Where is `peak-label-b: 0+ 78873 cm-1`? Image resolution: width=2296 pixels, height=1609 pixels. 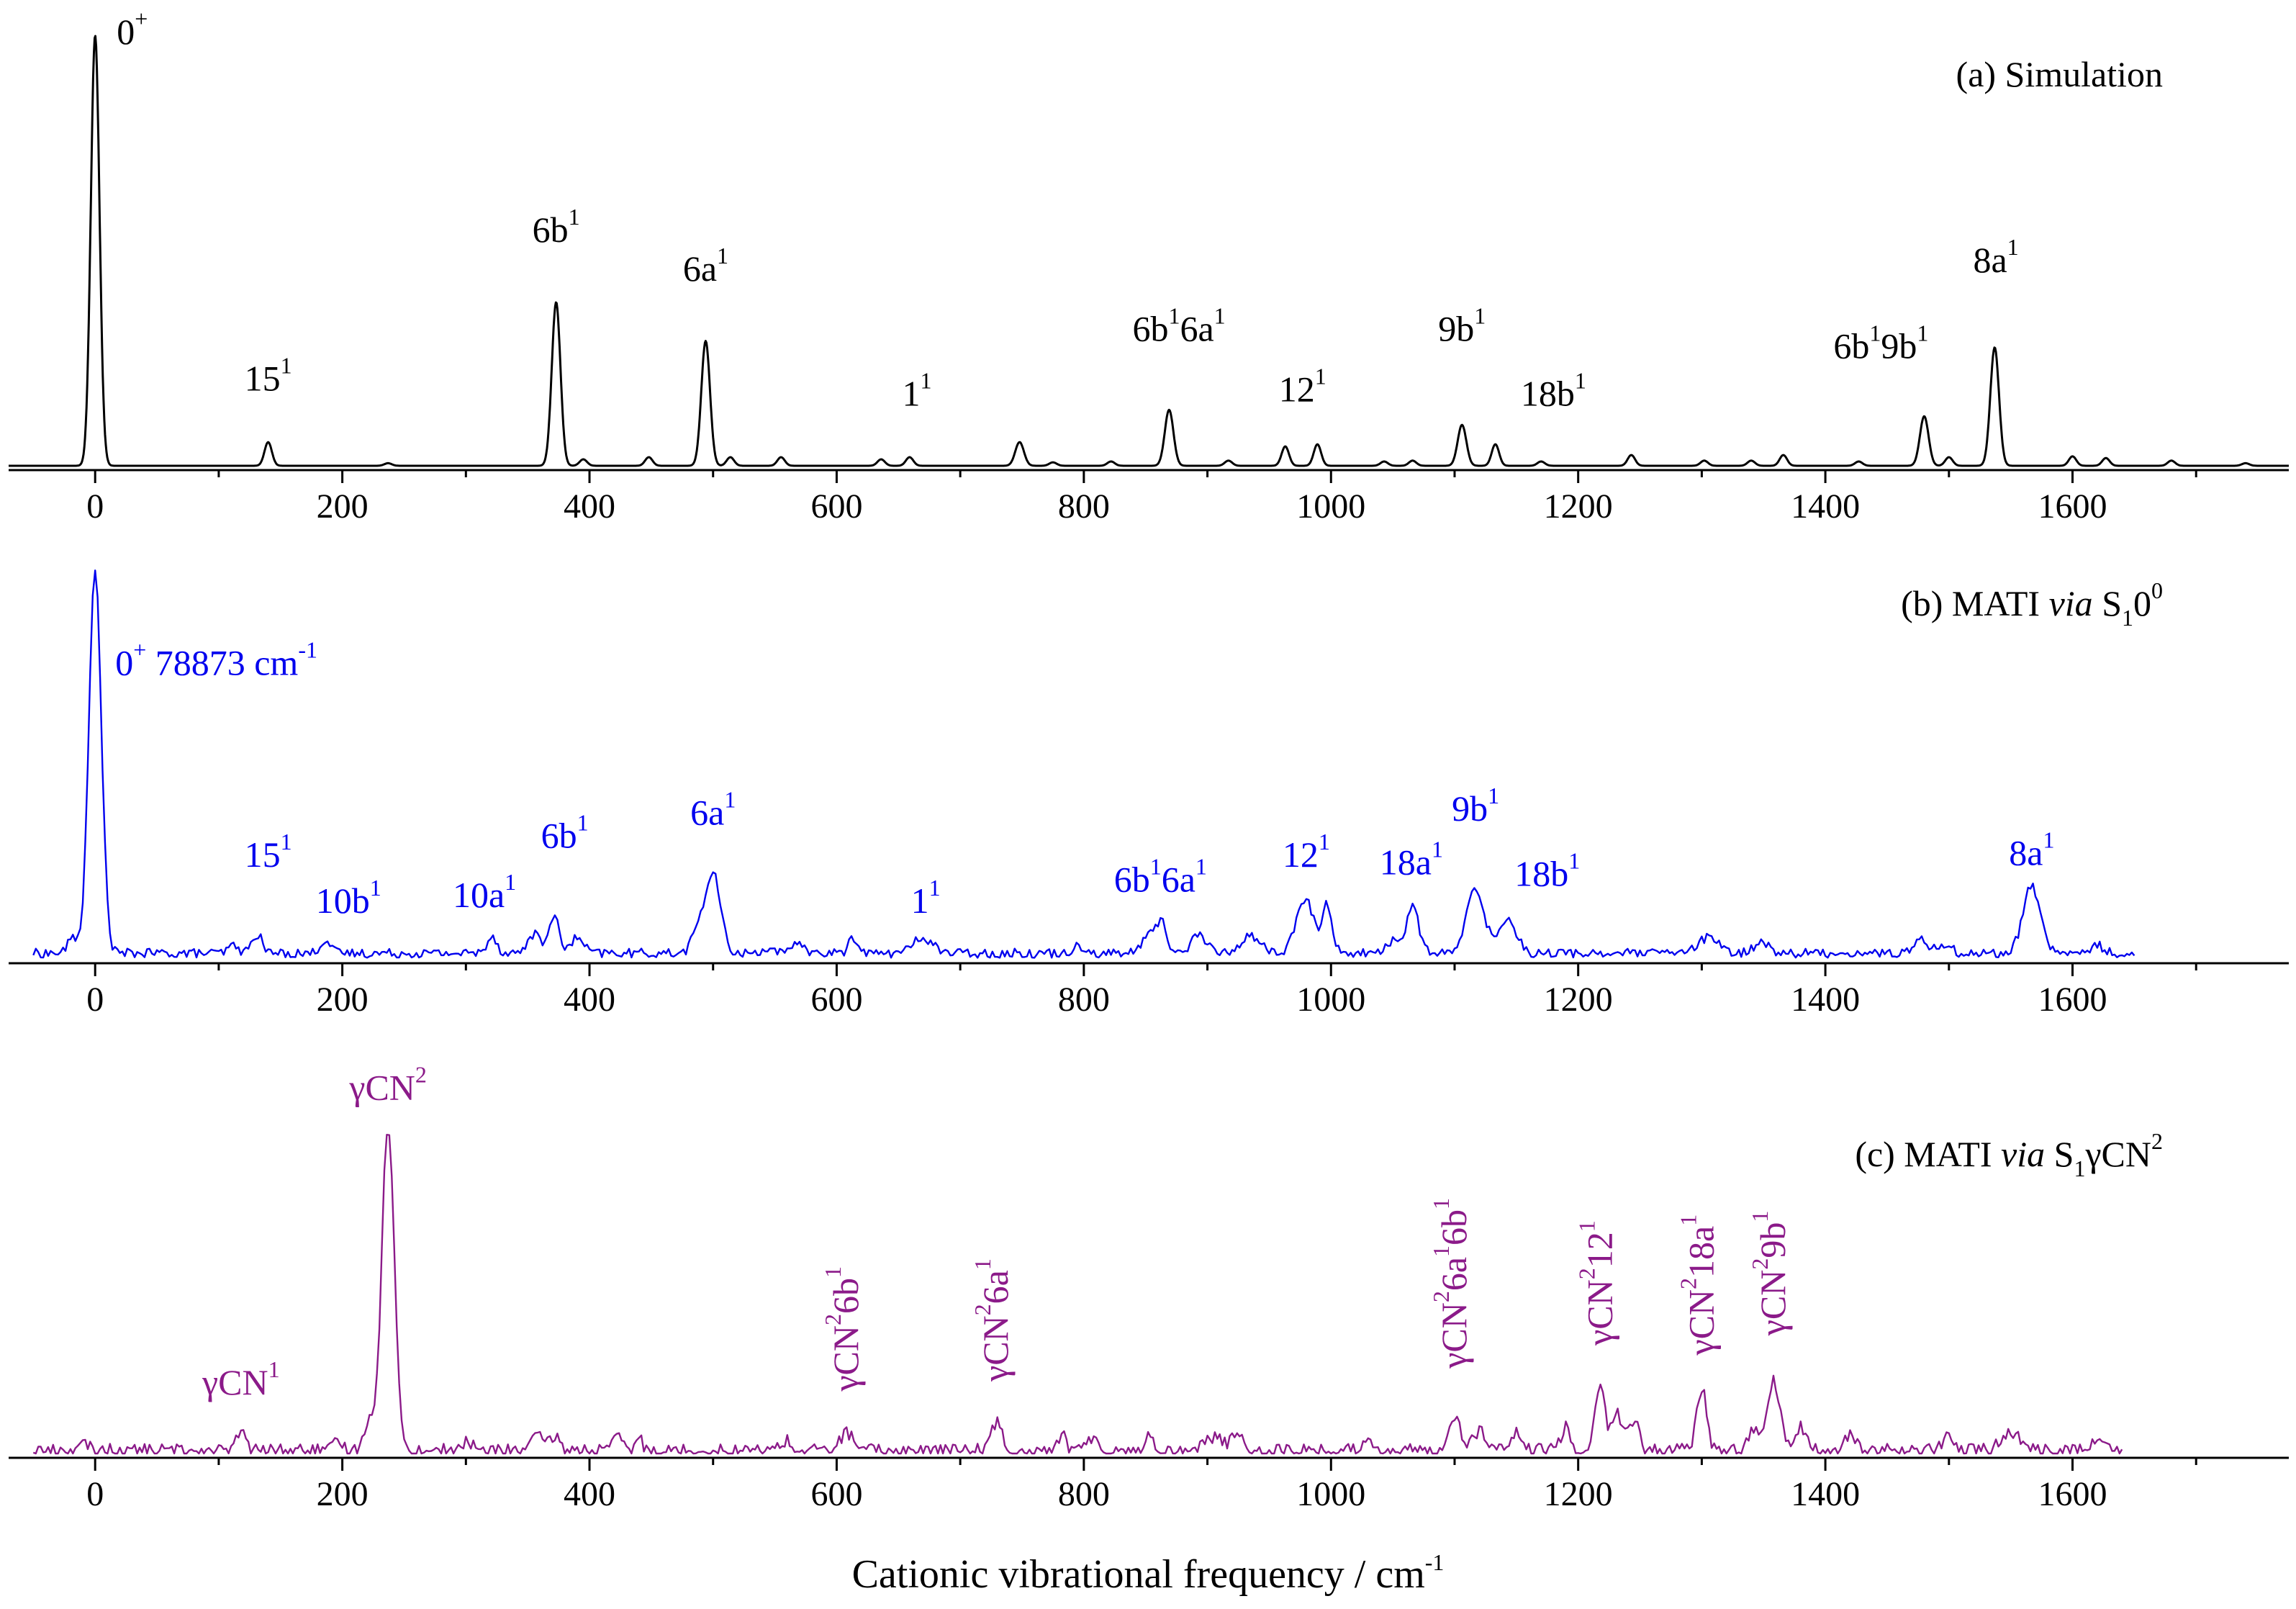
peak-label-b: 0+ 78873 cm-1 is located at coordinates (216, 660).